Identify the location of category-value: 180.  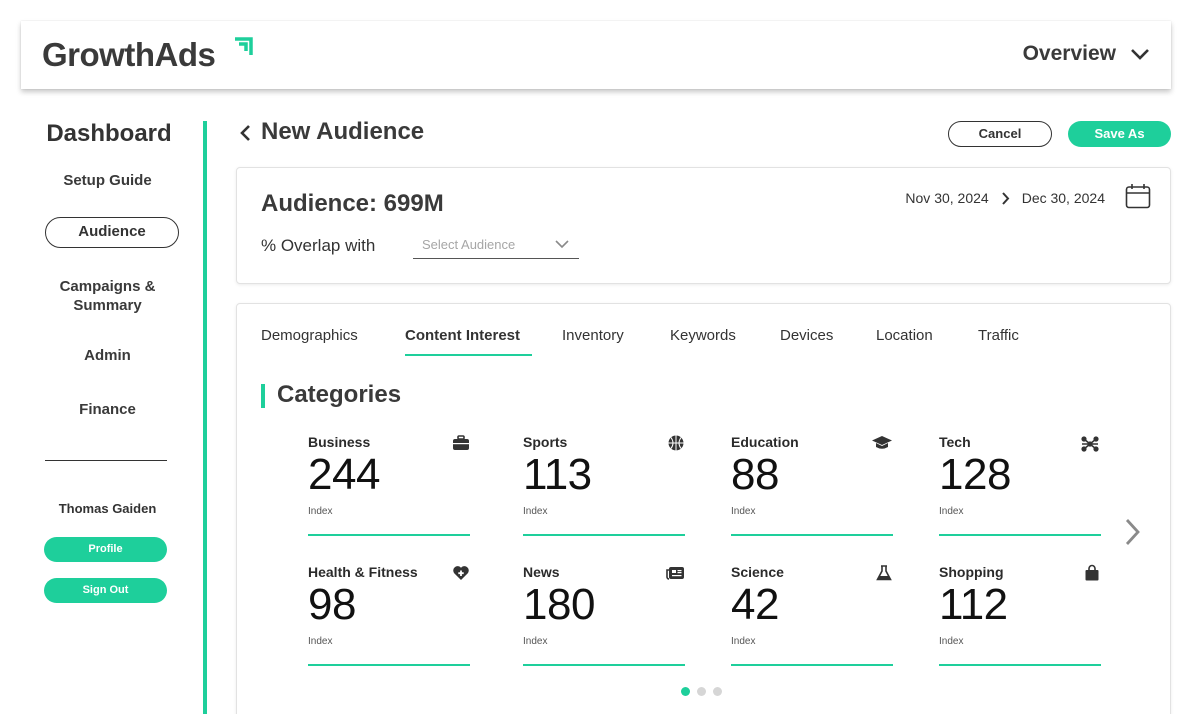
(559, 604).